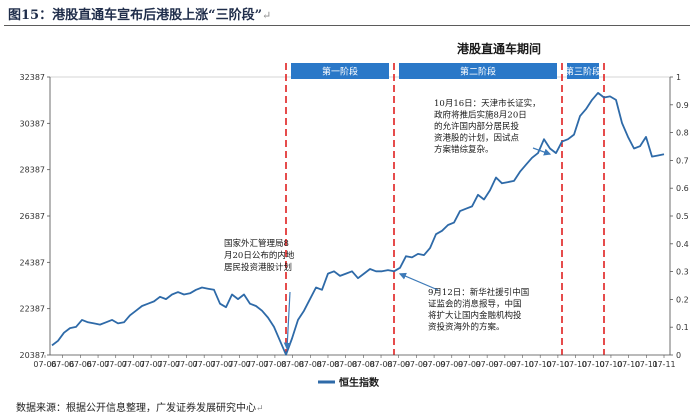  I want to click on source-text: 数据来源：根据公开信息整理，广发证券发展研究中心, so click(136, 408).